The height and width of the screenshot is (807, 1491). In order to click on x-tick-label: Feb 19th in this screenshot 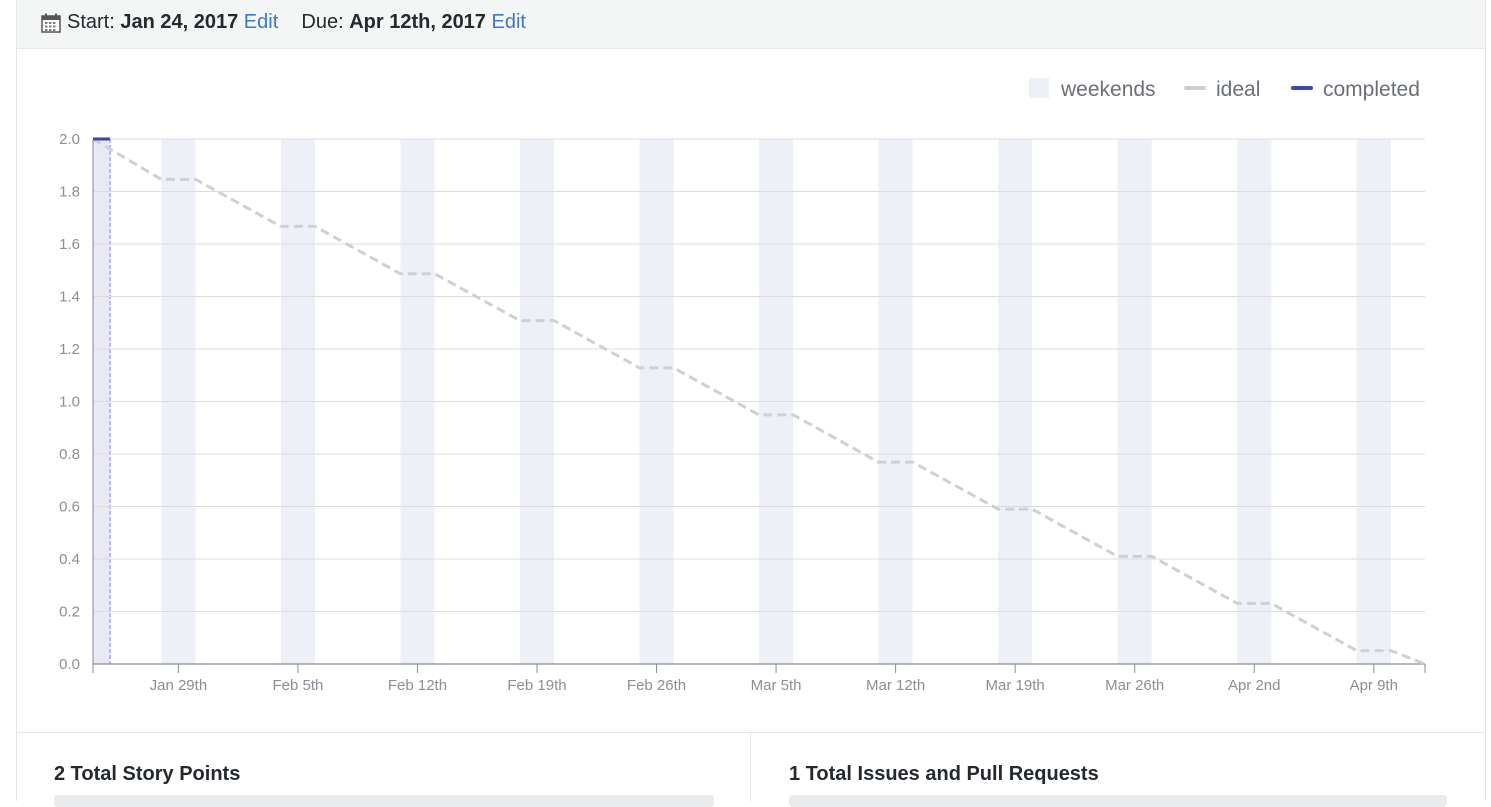, I will do `click(536, 685)`.